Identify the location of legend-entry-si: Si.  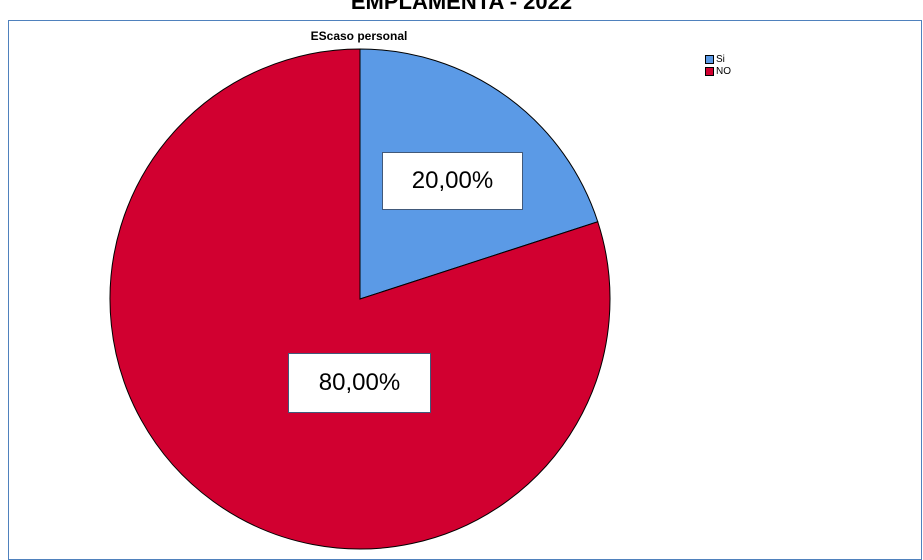
(718, 59).